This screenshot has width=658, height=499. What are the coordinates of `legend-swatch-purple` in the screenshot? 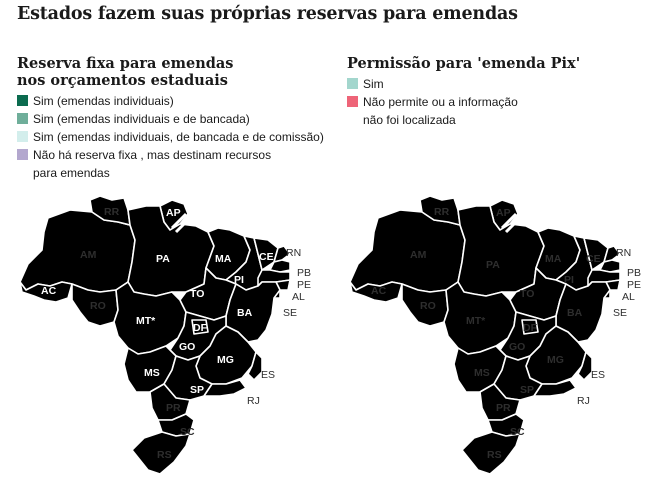 It's located at (22, 154).